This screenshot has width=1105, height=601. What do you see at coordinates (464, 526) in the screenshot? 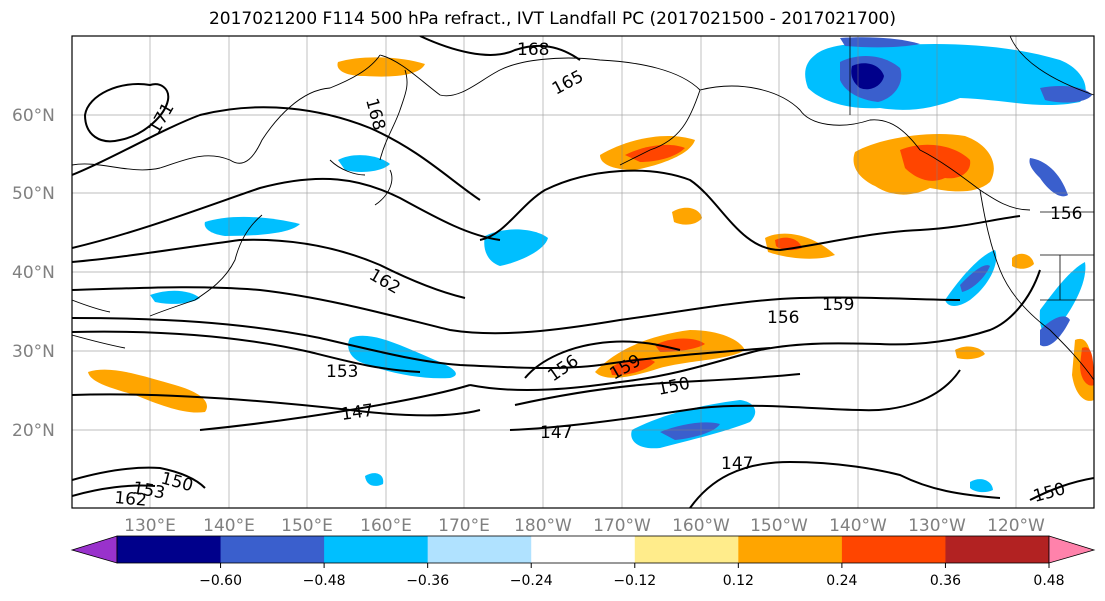
I see `lon-label: 170°E` at bounding box center [464, 526].